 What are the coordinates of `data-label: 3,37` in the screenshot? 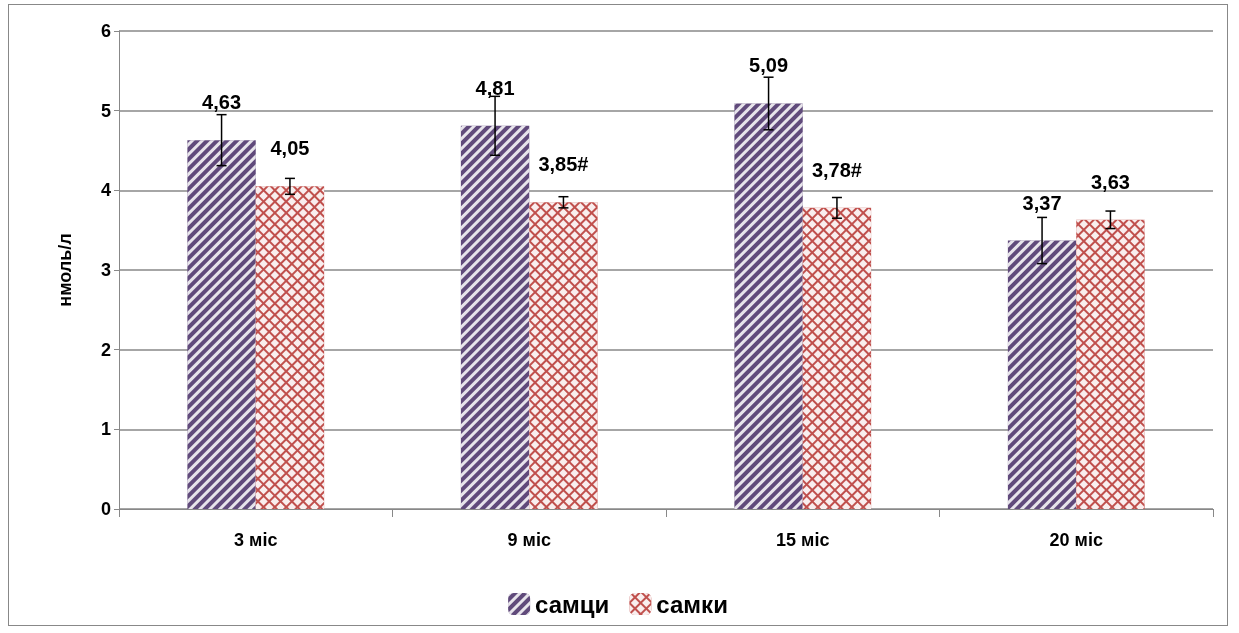 It's located at (1042, 202).